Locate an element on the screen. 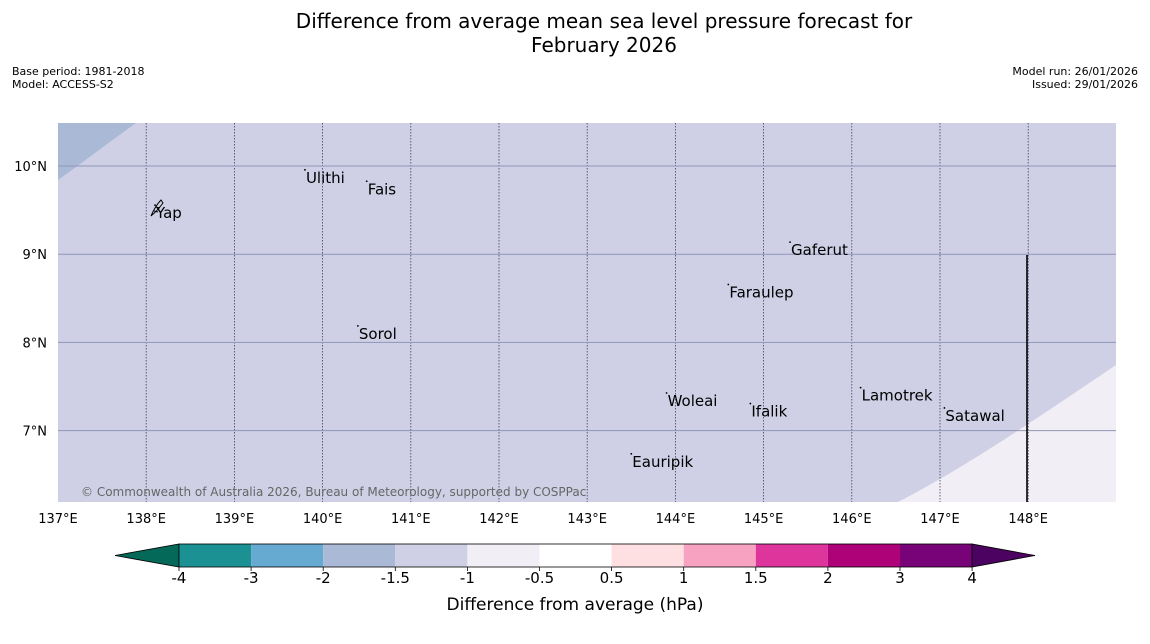 This screenshot has width=1150, height=644. colorbar-tick-label: 1 is located at coordinates (684, 578).